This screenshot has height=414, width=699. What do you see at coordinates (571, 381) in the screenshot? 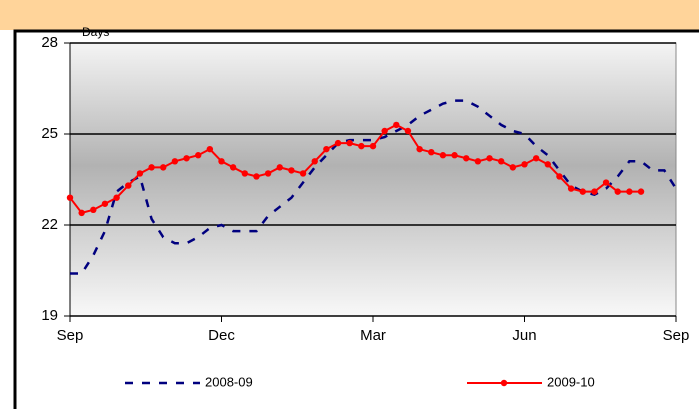
I see `legend-label: 2009-10` at bounding box center [571, 381].